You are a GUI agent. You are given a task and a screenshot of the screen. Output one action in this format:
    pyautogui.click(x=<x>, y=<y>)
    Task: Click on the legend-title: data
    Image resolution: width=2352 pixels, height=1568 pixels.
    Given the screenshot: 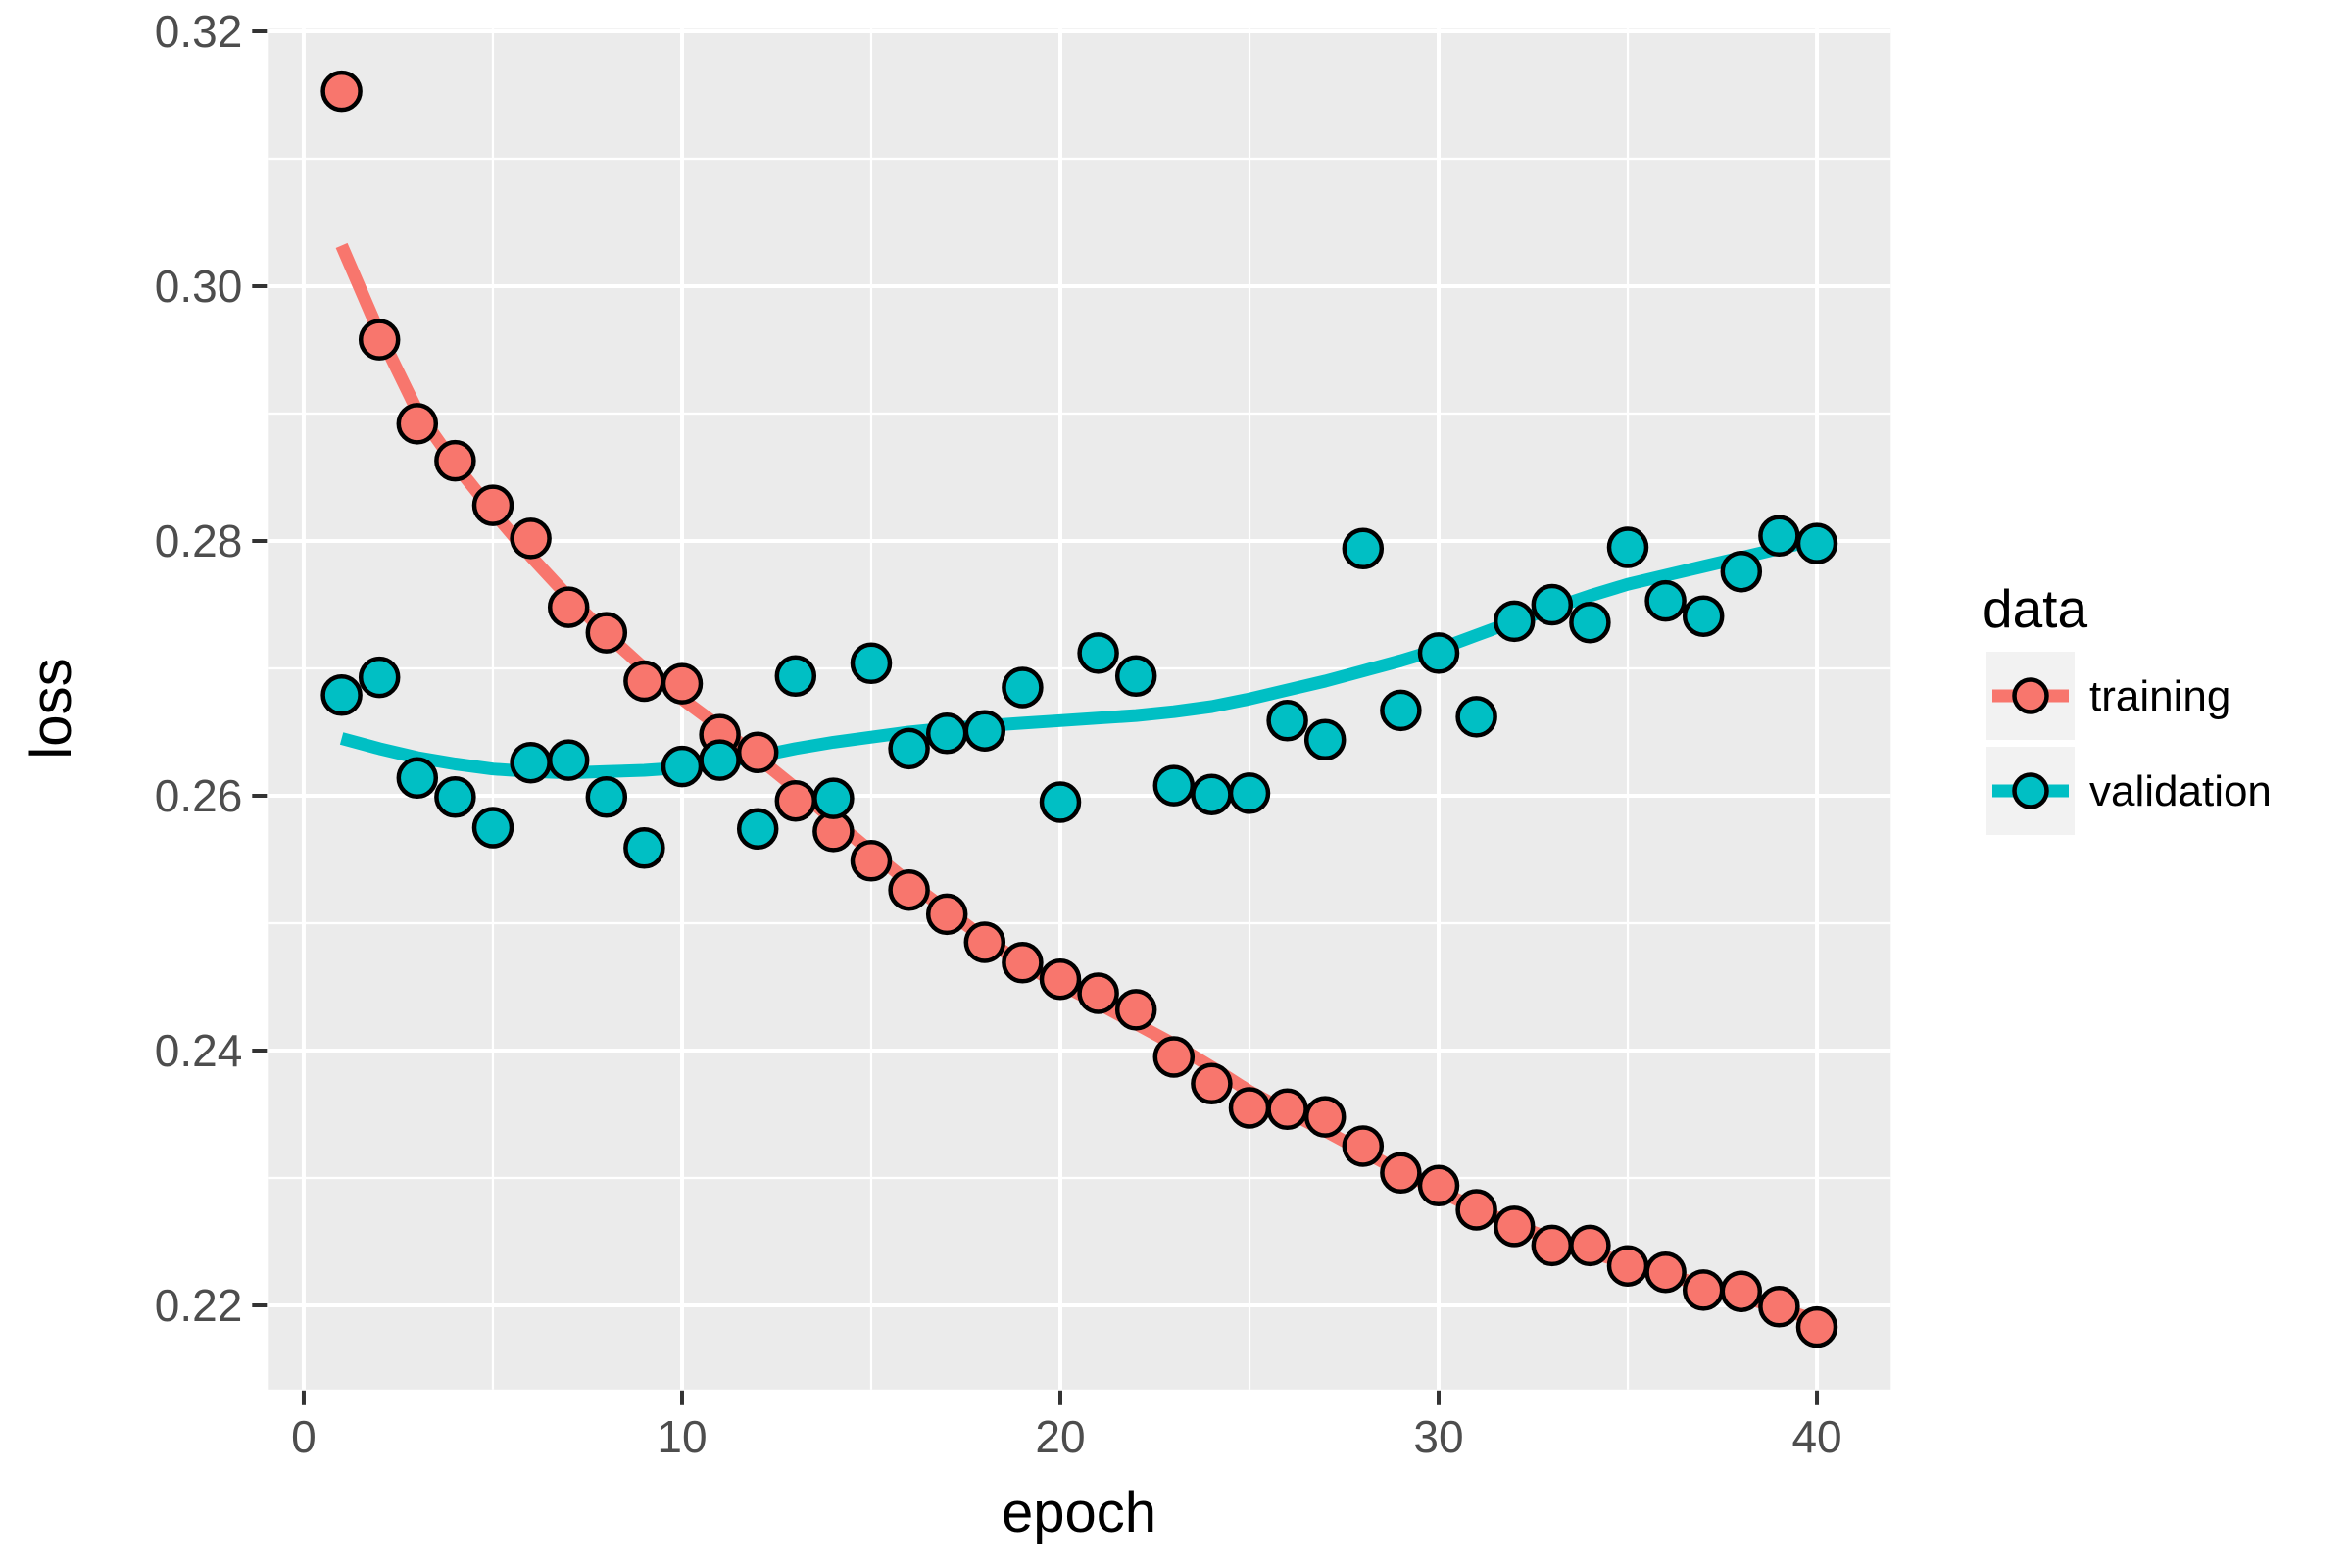 What is the action you would take?
    pyautogui.click(x=2035, y=608)
    